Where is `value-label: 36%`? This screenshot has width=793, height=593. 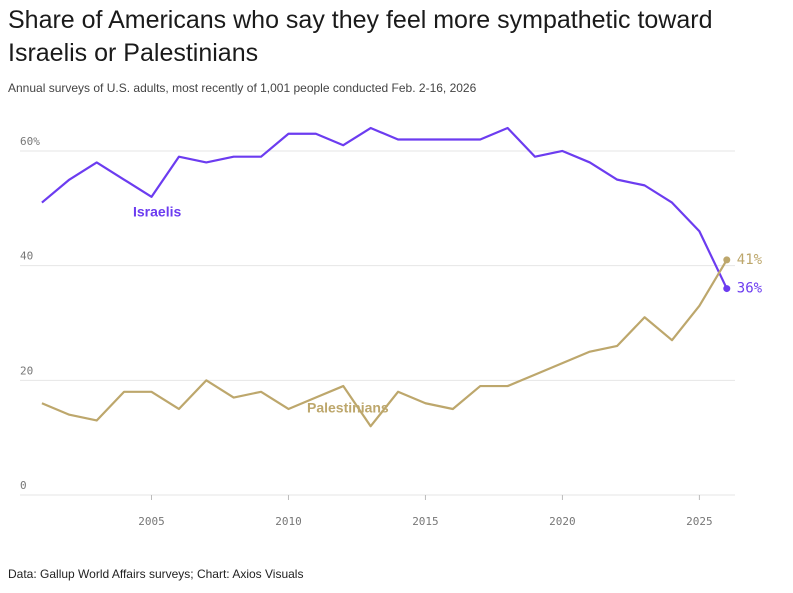 value-label: 36% is located at coordinates (750, 289).